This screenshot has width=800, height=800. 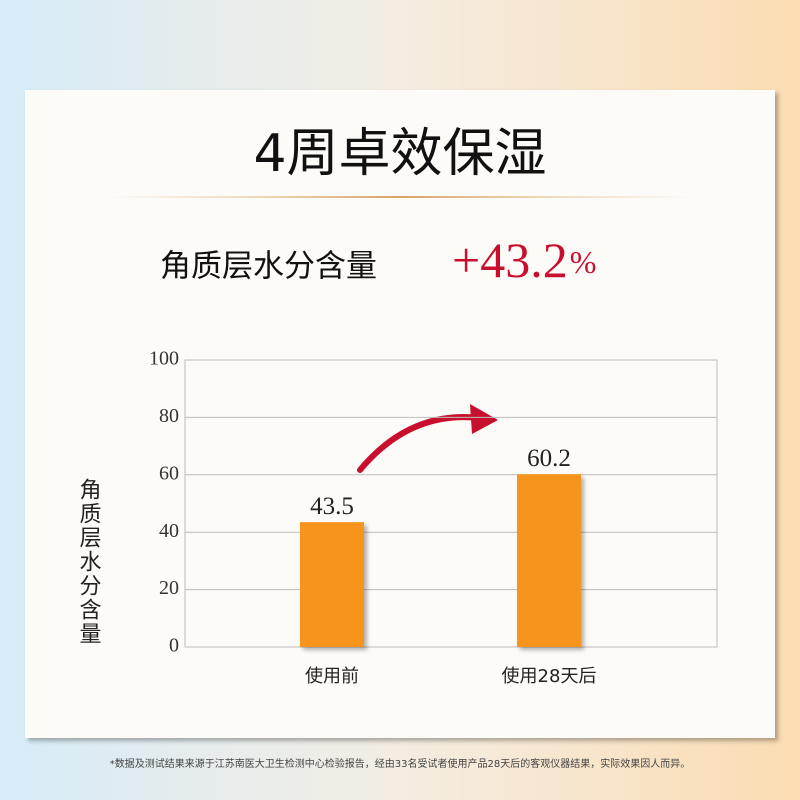 I want to click on x-tick-label: 使用前, so click(x=332, y=676).